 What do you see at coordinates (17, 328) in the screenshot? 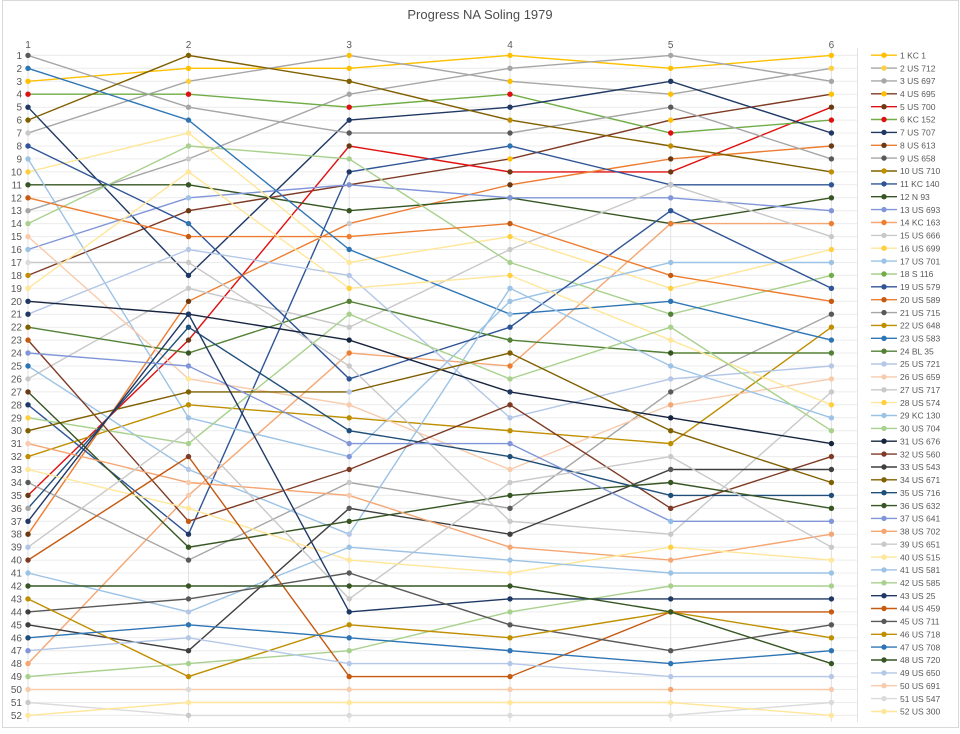
I see `svg-text: 22` at bounding box center [17, 328].